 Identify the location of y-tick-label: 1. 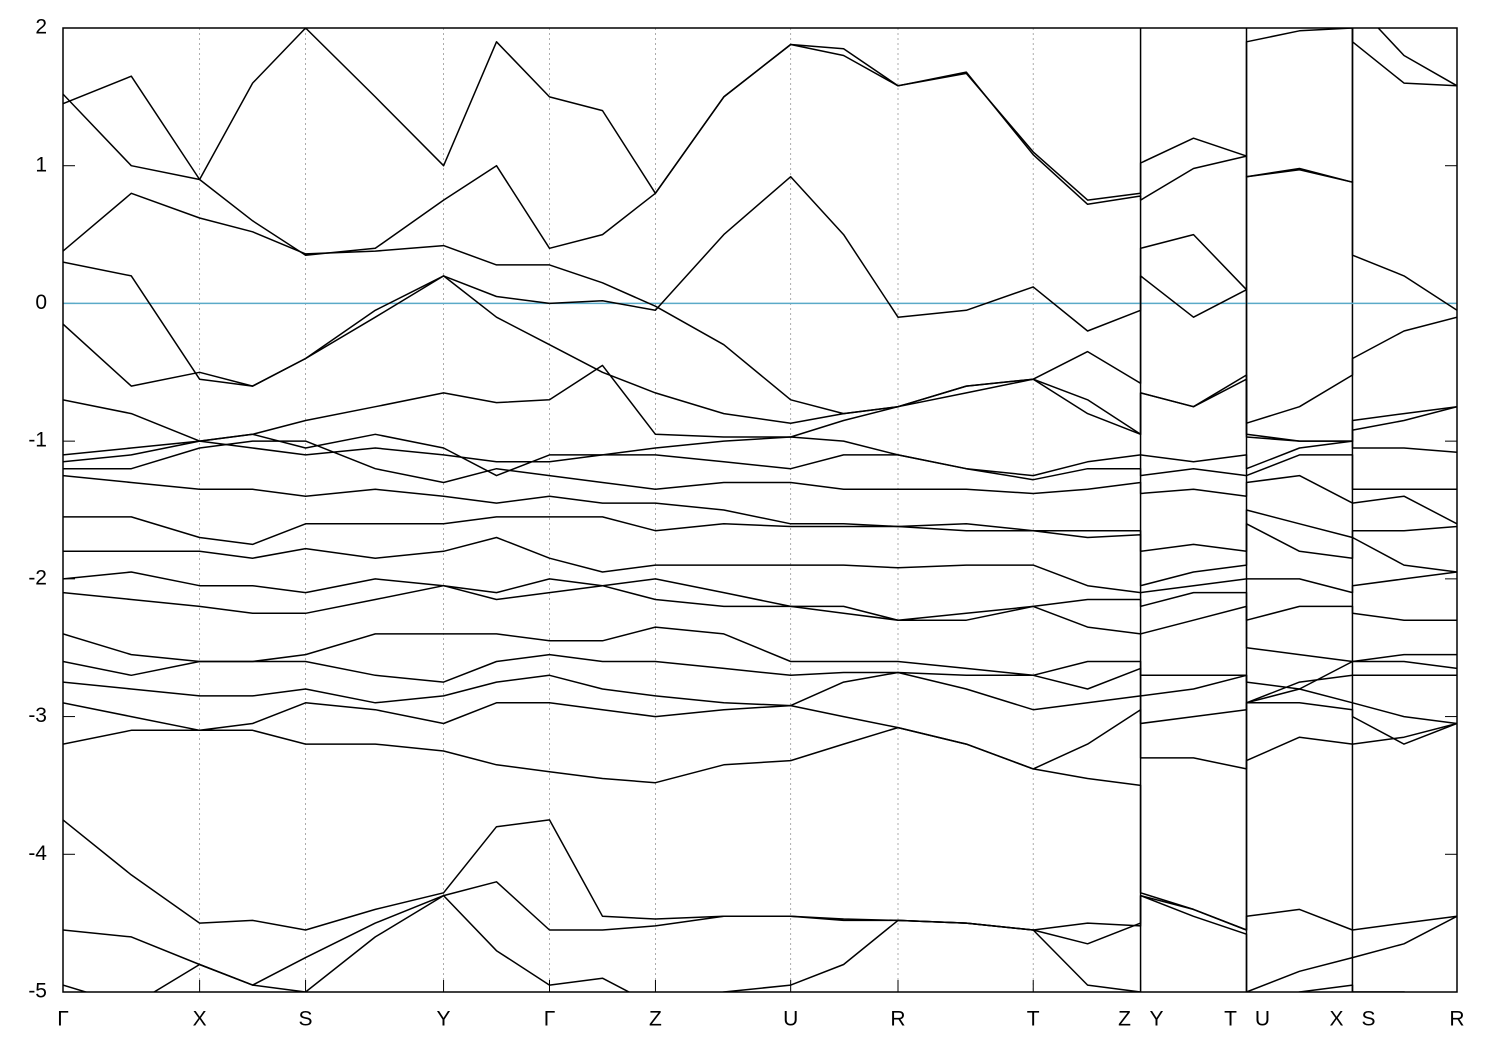
(41, 164).